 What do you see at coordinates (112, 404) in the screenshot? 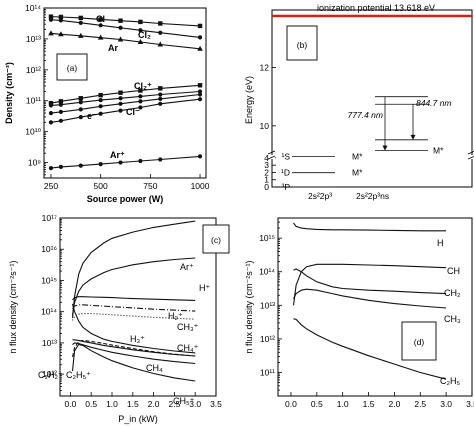
I see `x-tick-label: 1.0` at bounding box center [112, 404].